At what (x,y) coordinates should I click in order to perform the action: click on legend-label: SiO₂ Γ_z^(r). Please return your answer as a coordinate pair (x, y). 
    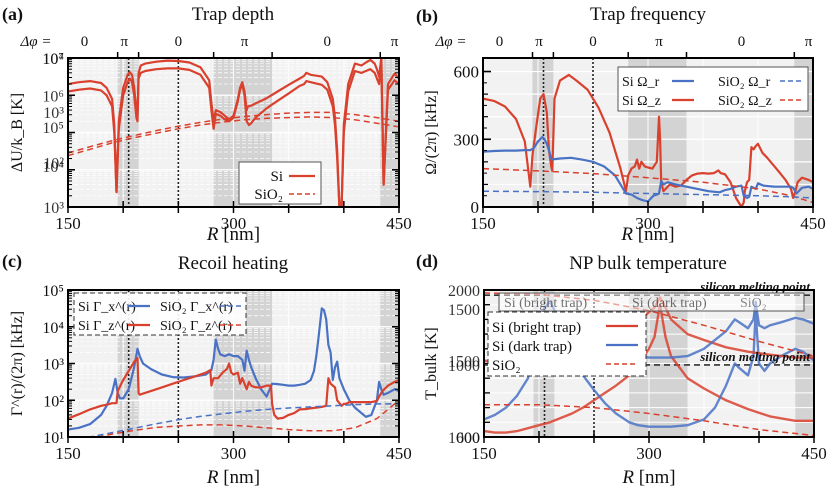
    Looking at the image, I should click on (196, 326).